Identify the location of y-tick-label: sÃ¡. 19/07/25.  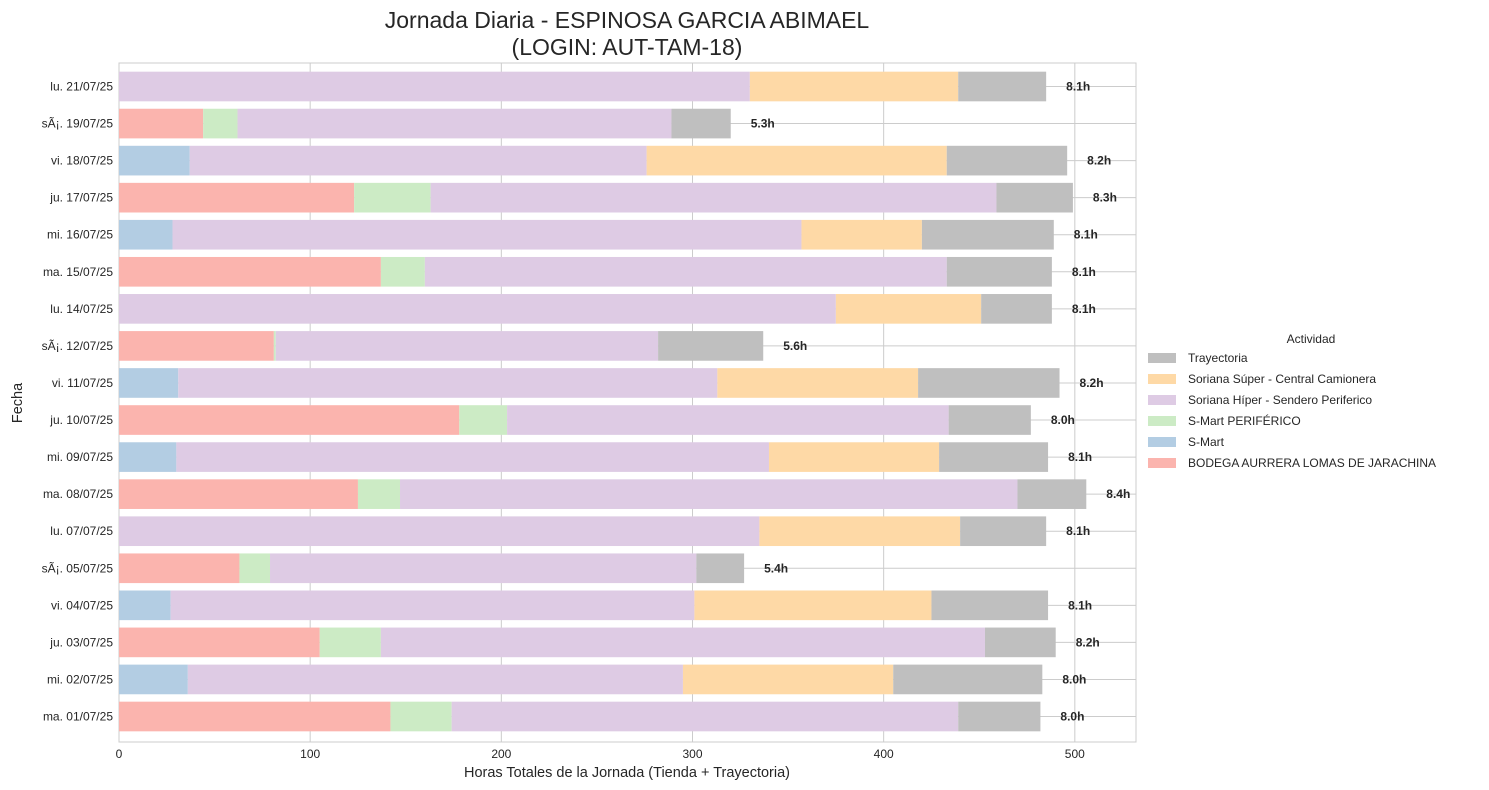
(78, 124).